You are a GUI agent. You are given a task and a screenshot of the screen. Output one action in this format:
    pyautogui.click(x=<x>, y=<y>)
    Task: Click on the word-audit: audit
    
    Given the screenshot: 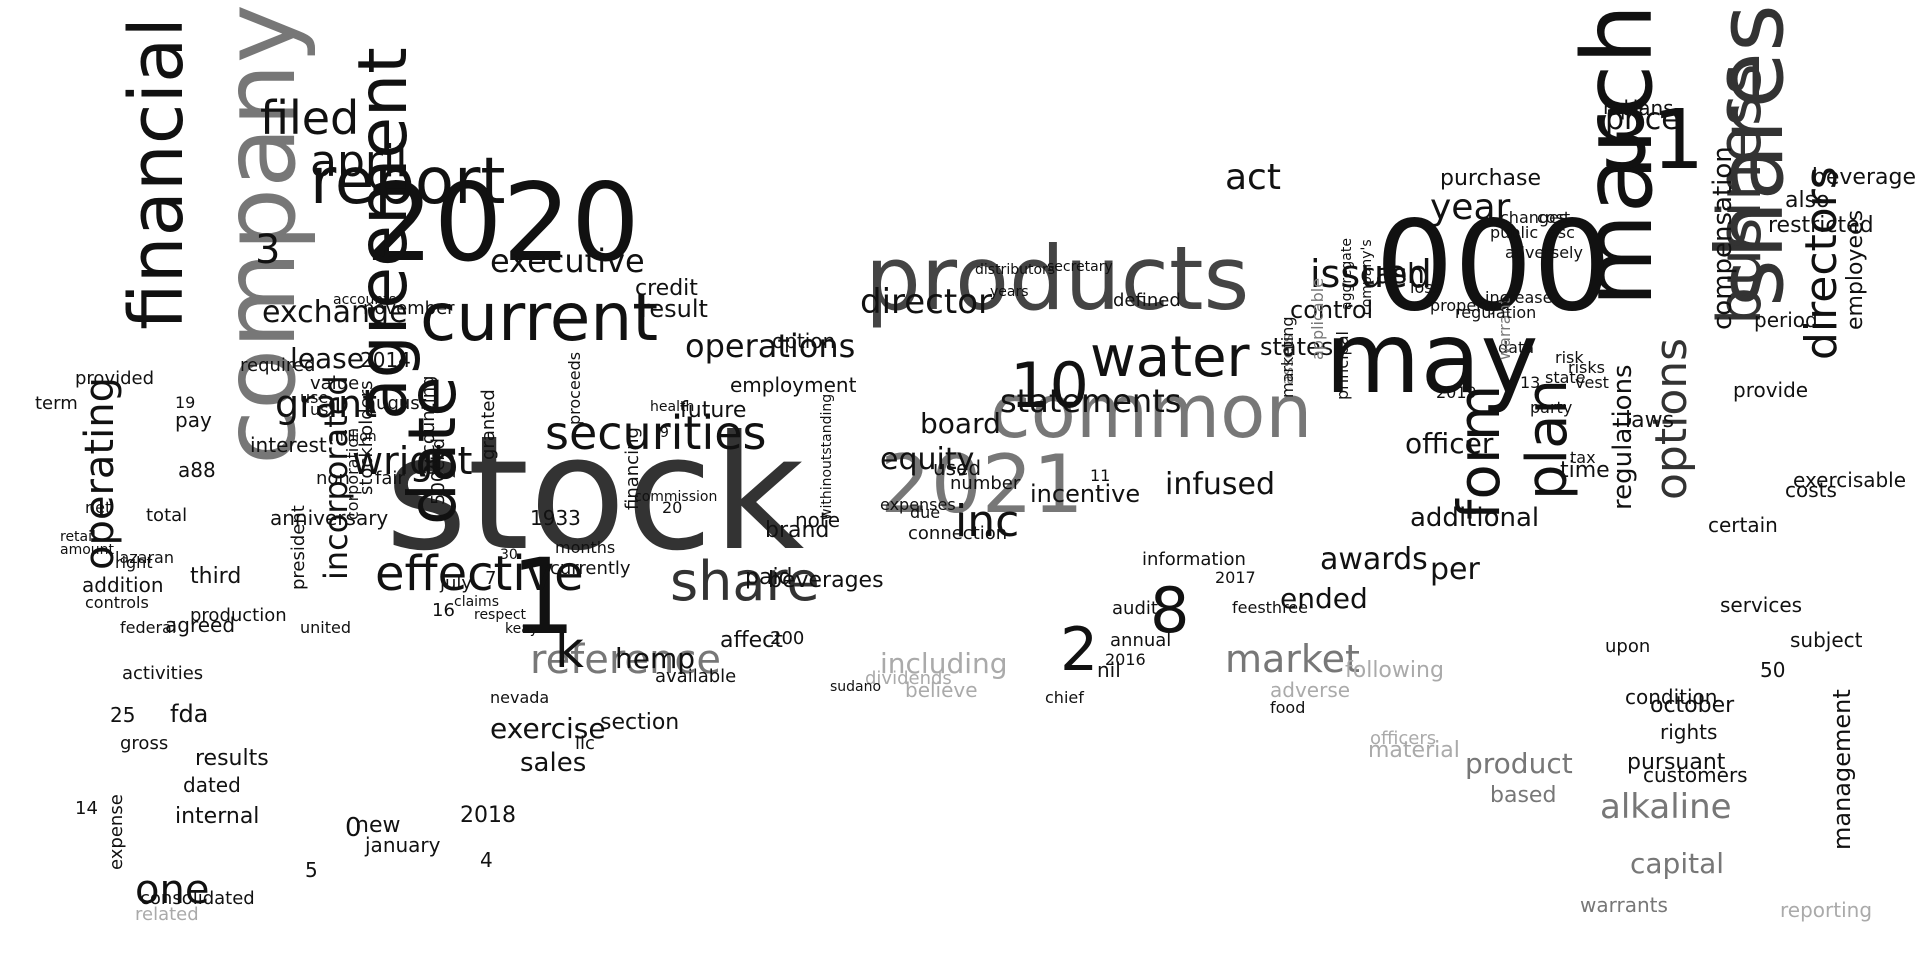 What is the action you would take?
    pyautogui.click(x=1135, y=608)
    